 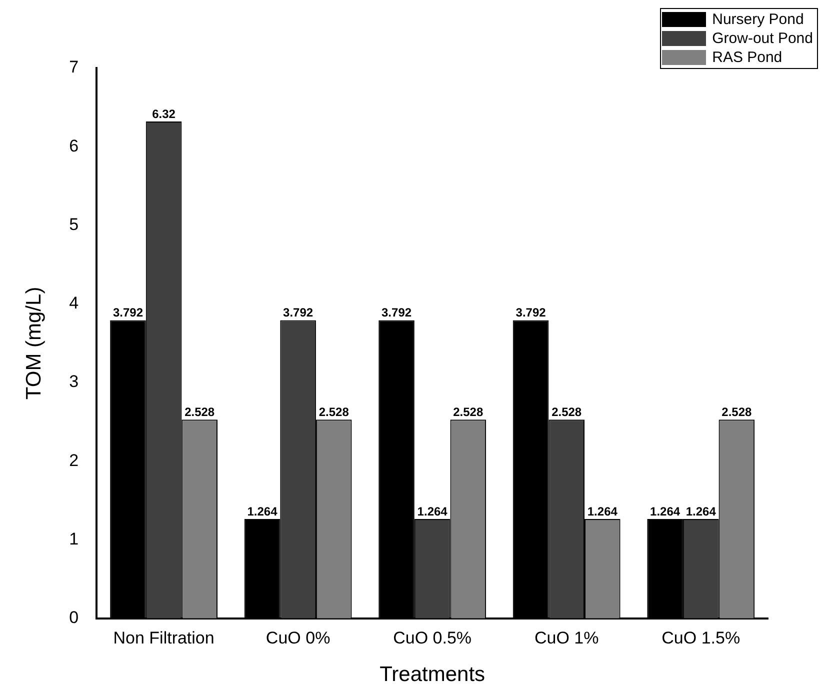 What do you see at coordinates (433, 674) in the screenshot?
I see `x-axis-title: Treatments` at bounding box center [433, 674].